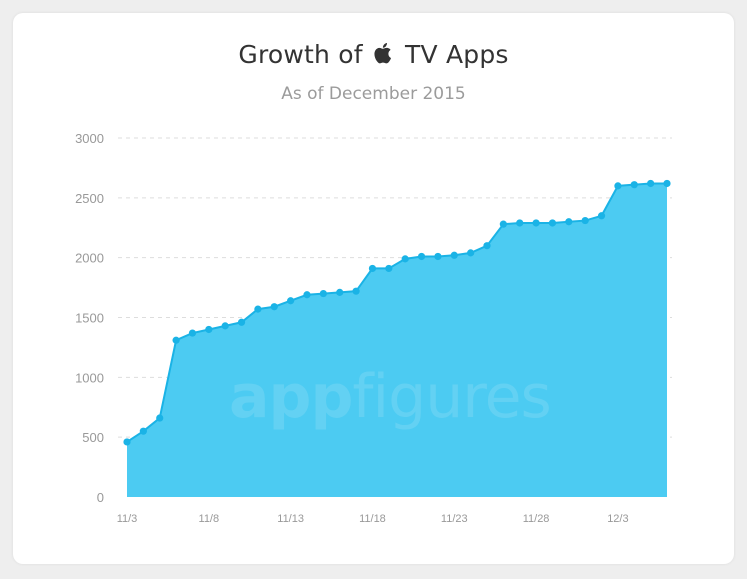 Image resolution: width=747 pixels, height=579 pixels. Describe the element at coordinates (89, 318) in the screenshot. I see `y-tick-label: 1500` at that location.